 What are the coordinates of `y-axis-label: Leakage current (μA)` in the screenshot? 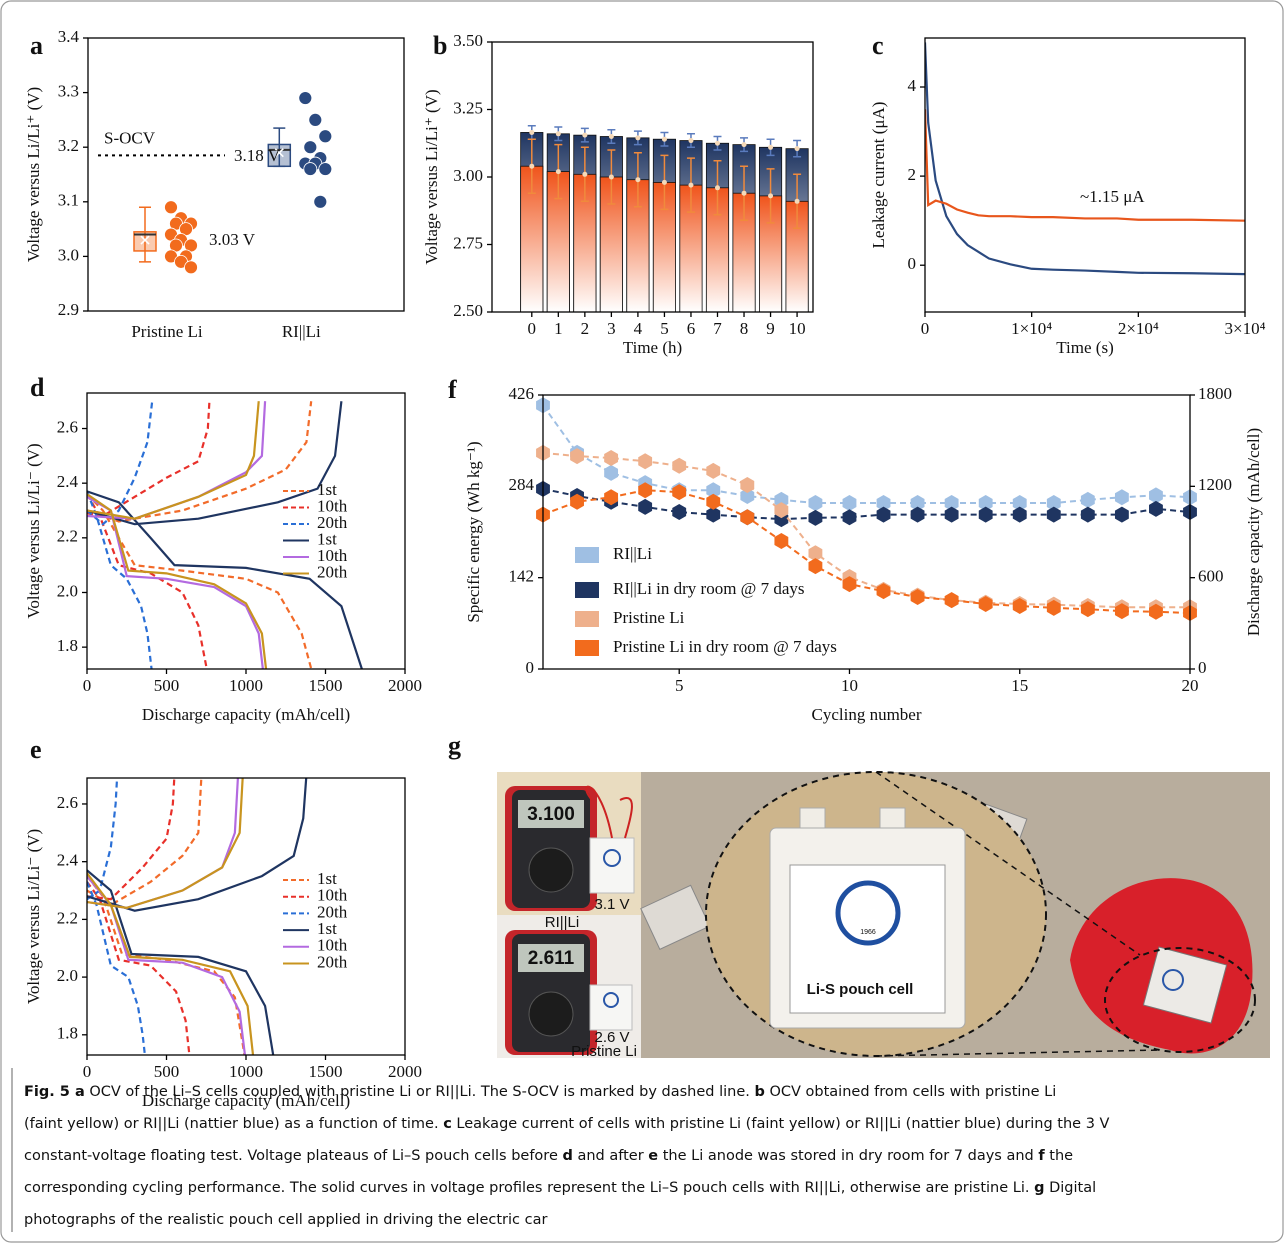 It's located at (878, 175).